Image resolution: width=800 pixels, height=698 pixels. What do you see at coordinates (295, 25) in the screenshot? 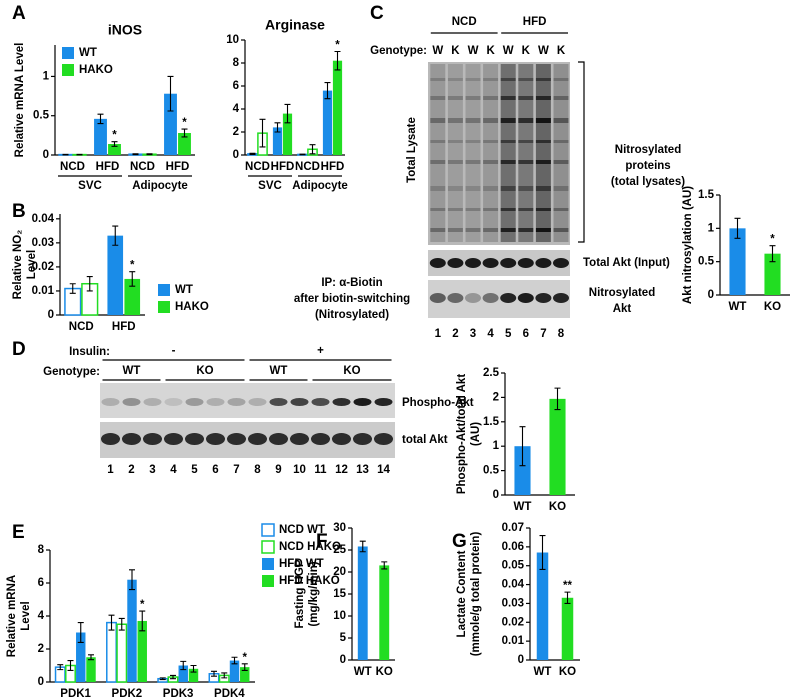
I see `chart-title: Arginase` at bounding box center [295, 25].